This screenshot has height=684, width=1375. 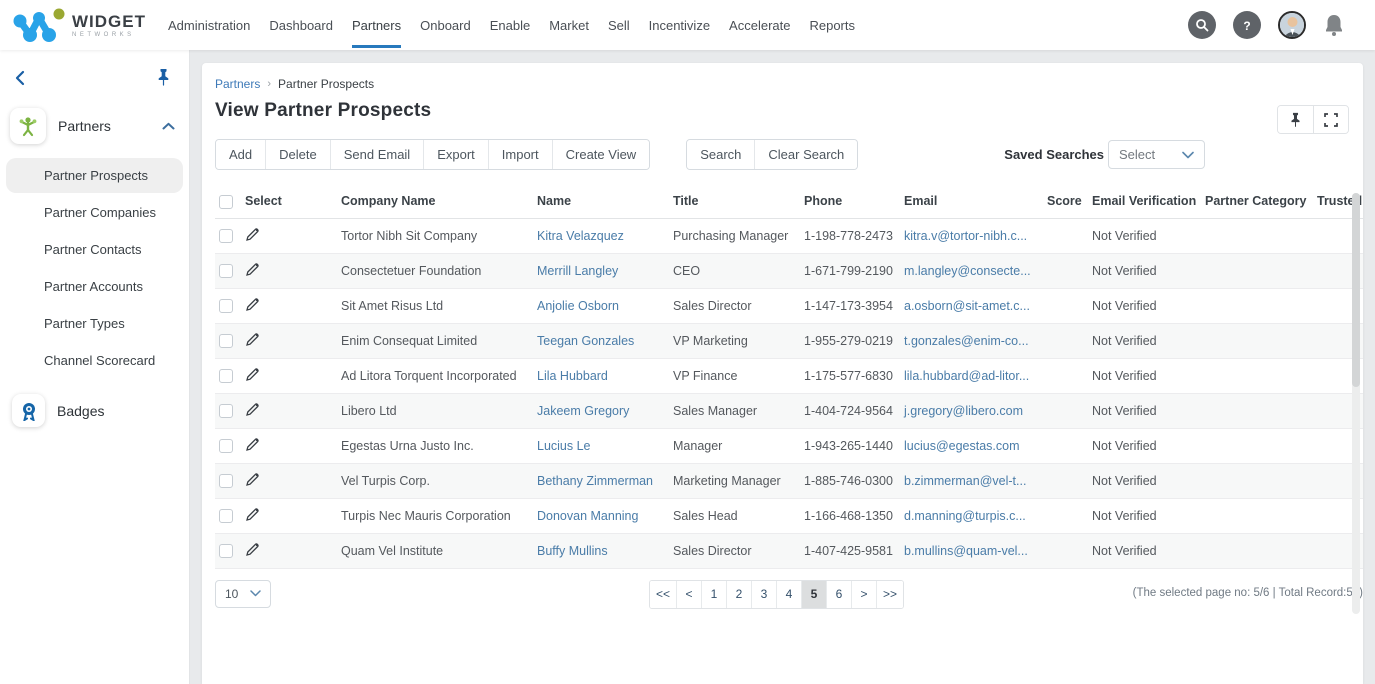 What do you see at coordinates (1257, 446) in the screenshot?
I see `cell-category` at bounding box center [1257, 446].